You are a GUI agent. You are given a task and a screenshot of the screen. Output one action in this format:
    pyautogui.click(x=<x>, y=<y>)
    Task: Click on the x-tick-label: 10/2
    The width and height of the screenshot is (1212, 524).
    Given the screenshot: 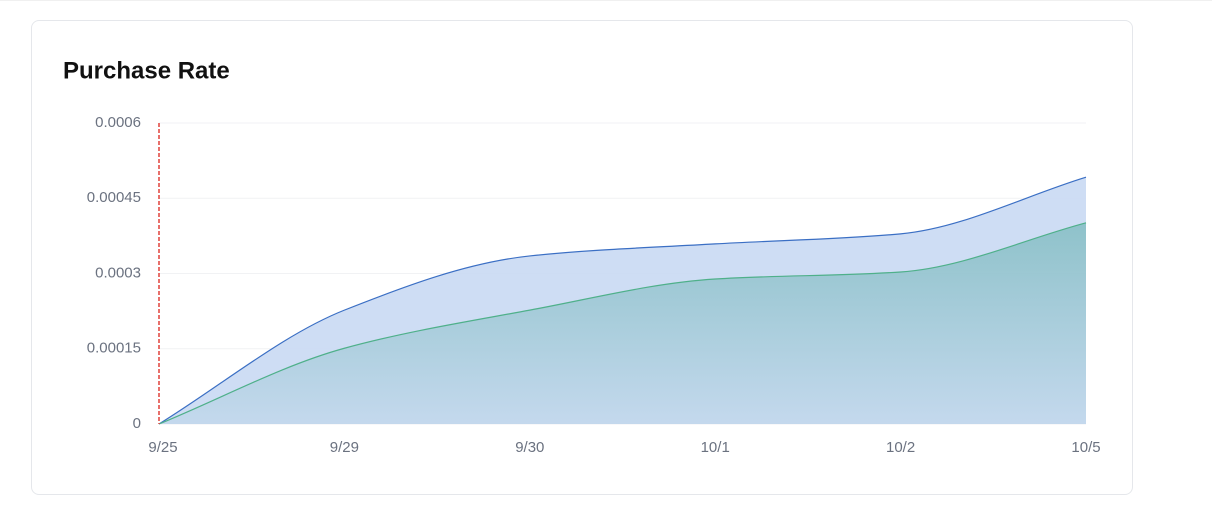 What is the action you would take?
    pyautogui.click(x=900, y=447)
    